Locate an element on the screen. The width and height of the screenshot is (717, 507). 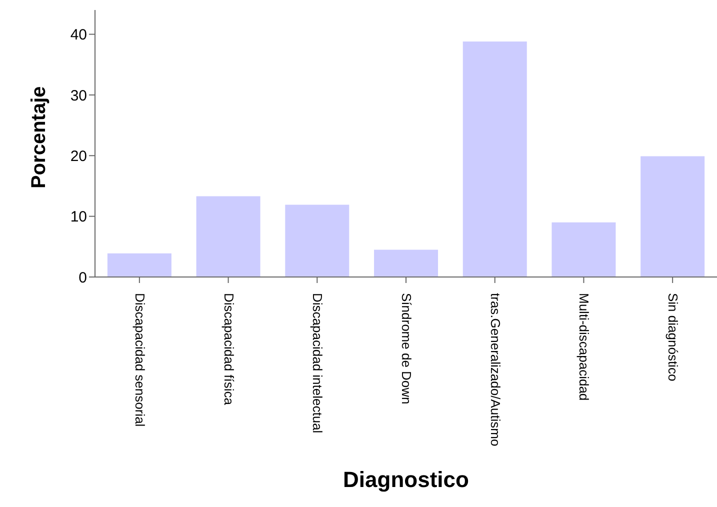
x-tick-label: Discapacidad intelectual is located at coordinates (318, 363).